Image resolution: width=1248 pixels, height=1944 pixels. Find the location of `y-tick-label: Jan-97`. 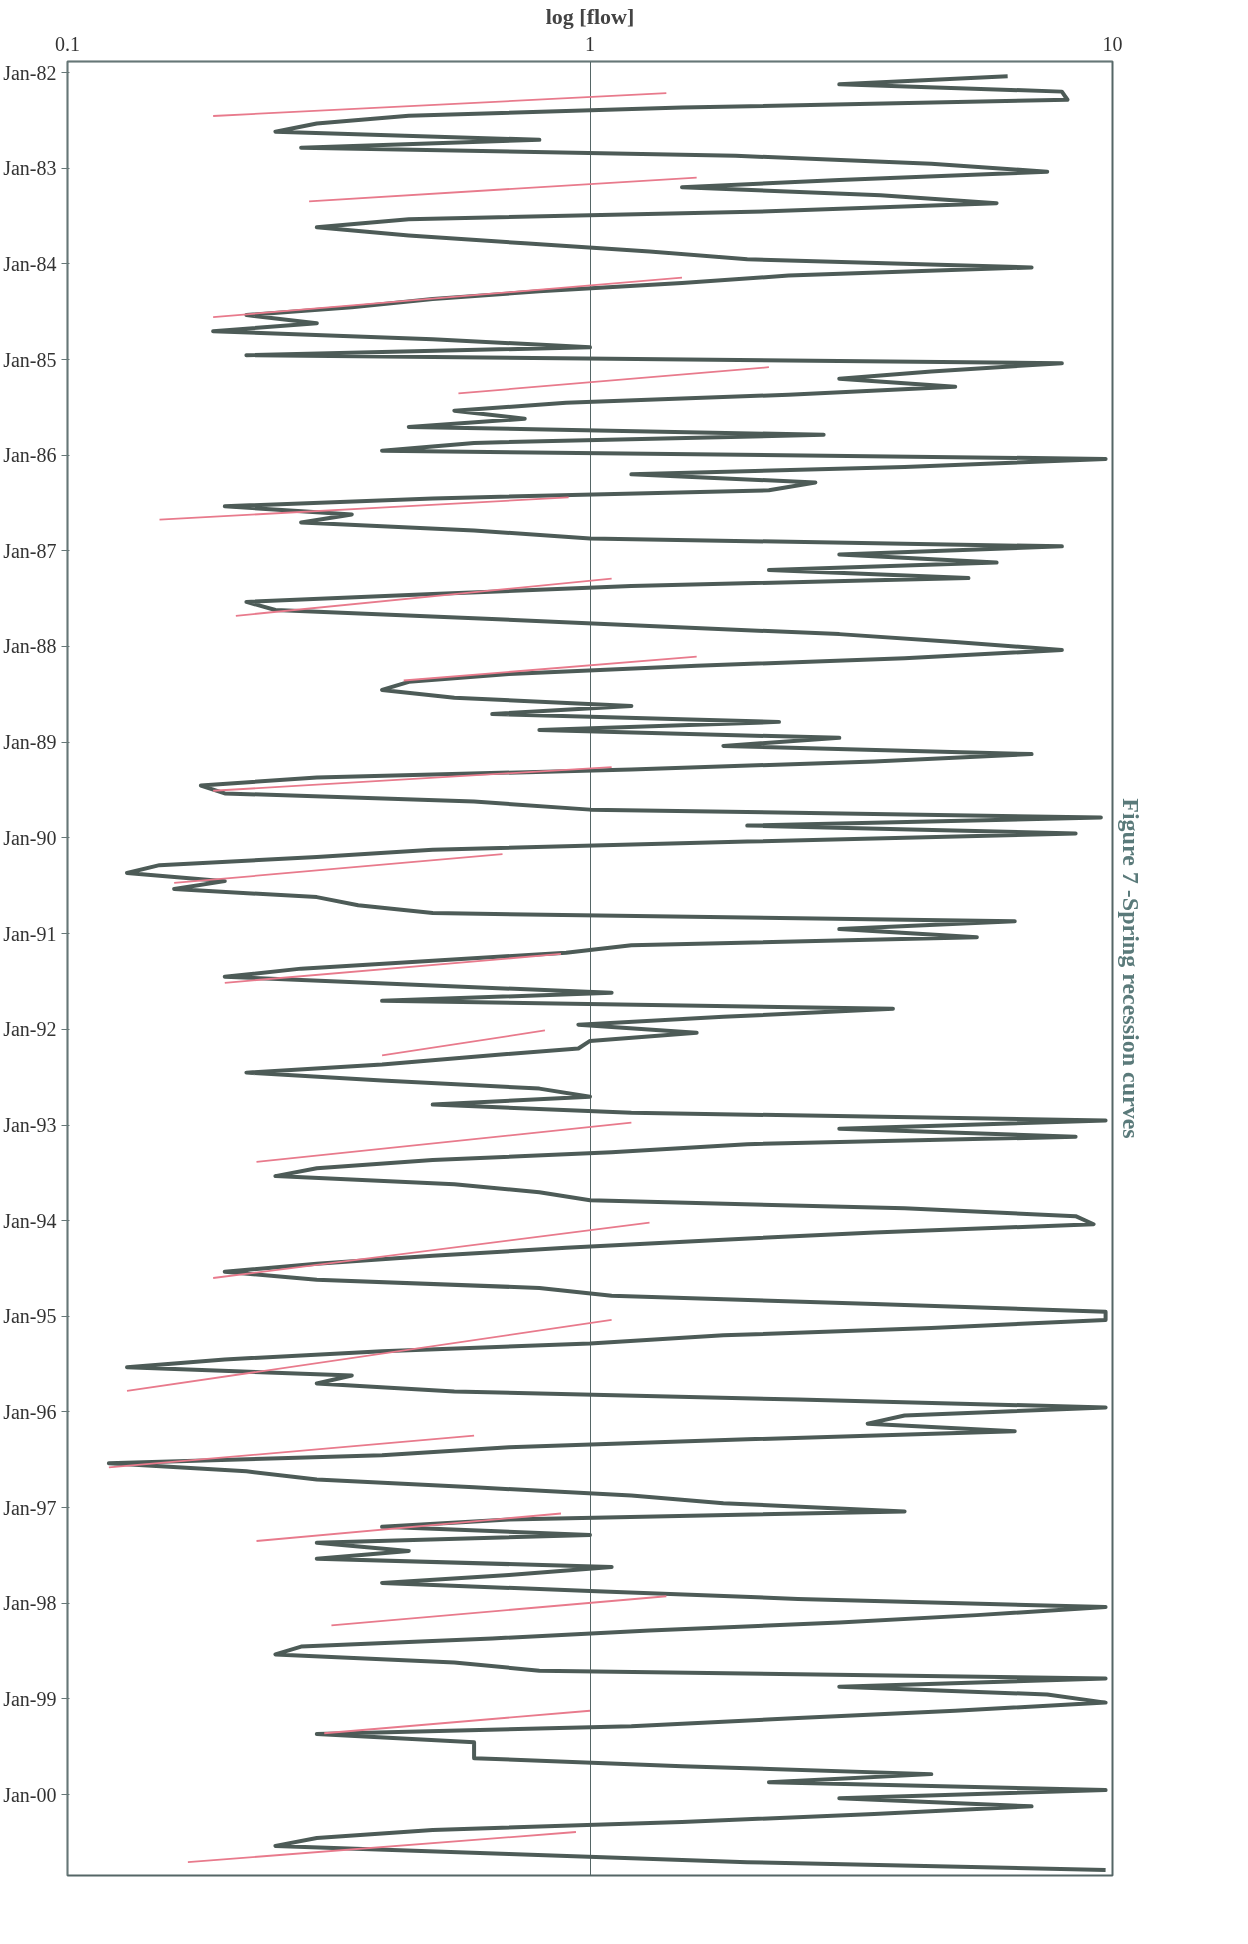

y-tick-label: Jan-97 is located at coordinates (30, 1507).